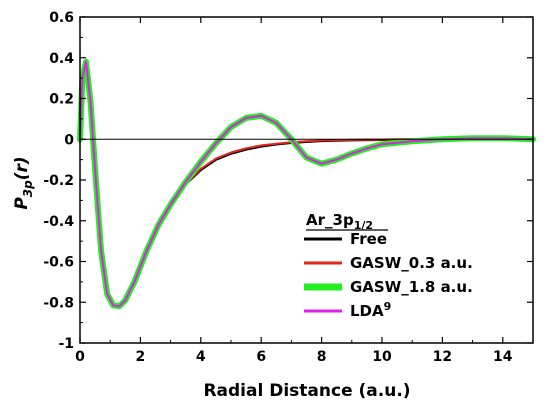 The height and width of the screenshot is (407, 550). I want to click on legend-title: Ar_3p1/2, so click(339, 221).